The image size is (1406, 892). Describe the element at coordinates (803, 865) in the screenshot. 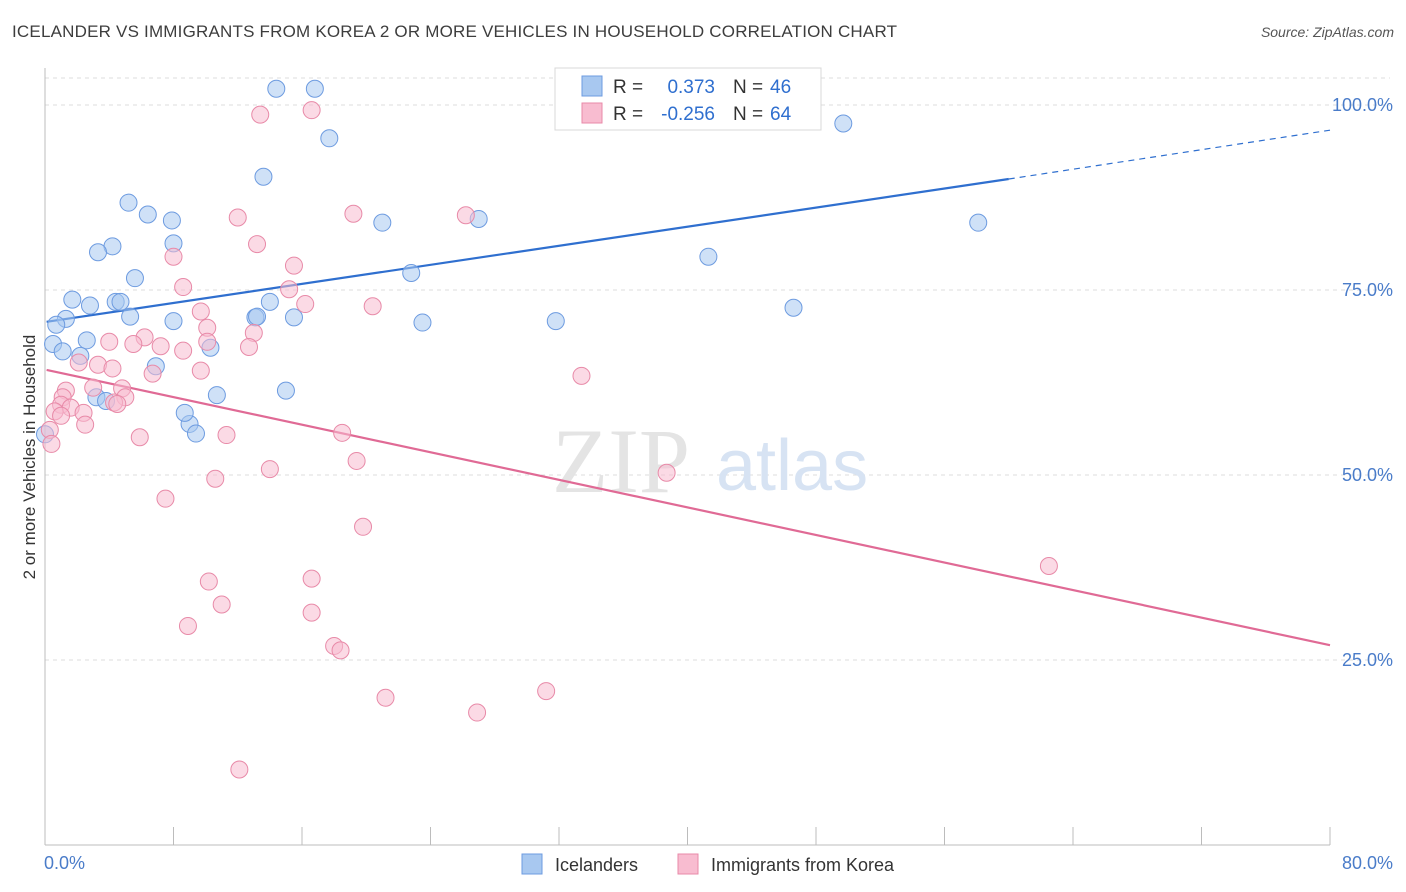

I see `bottom-legend-label: Immigrants from Korea` at that location.